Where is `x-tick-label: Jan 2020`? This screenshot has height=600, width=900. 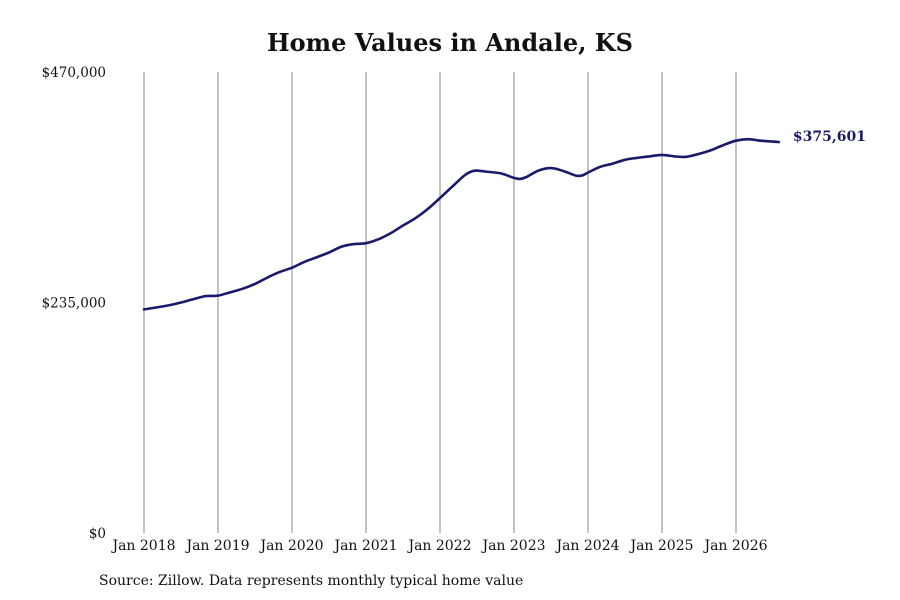 x-tick-label: Jan 2020 is located at coordinates (290, 546).